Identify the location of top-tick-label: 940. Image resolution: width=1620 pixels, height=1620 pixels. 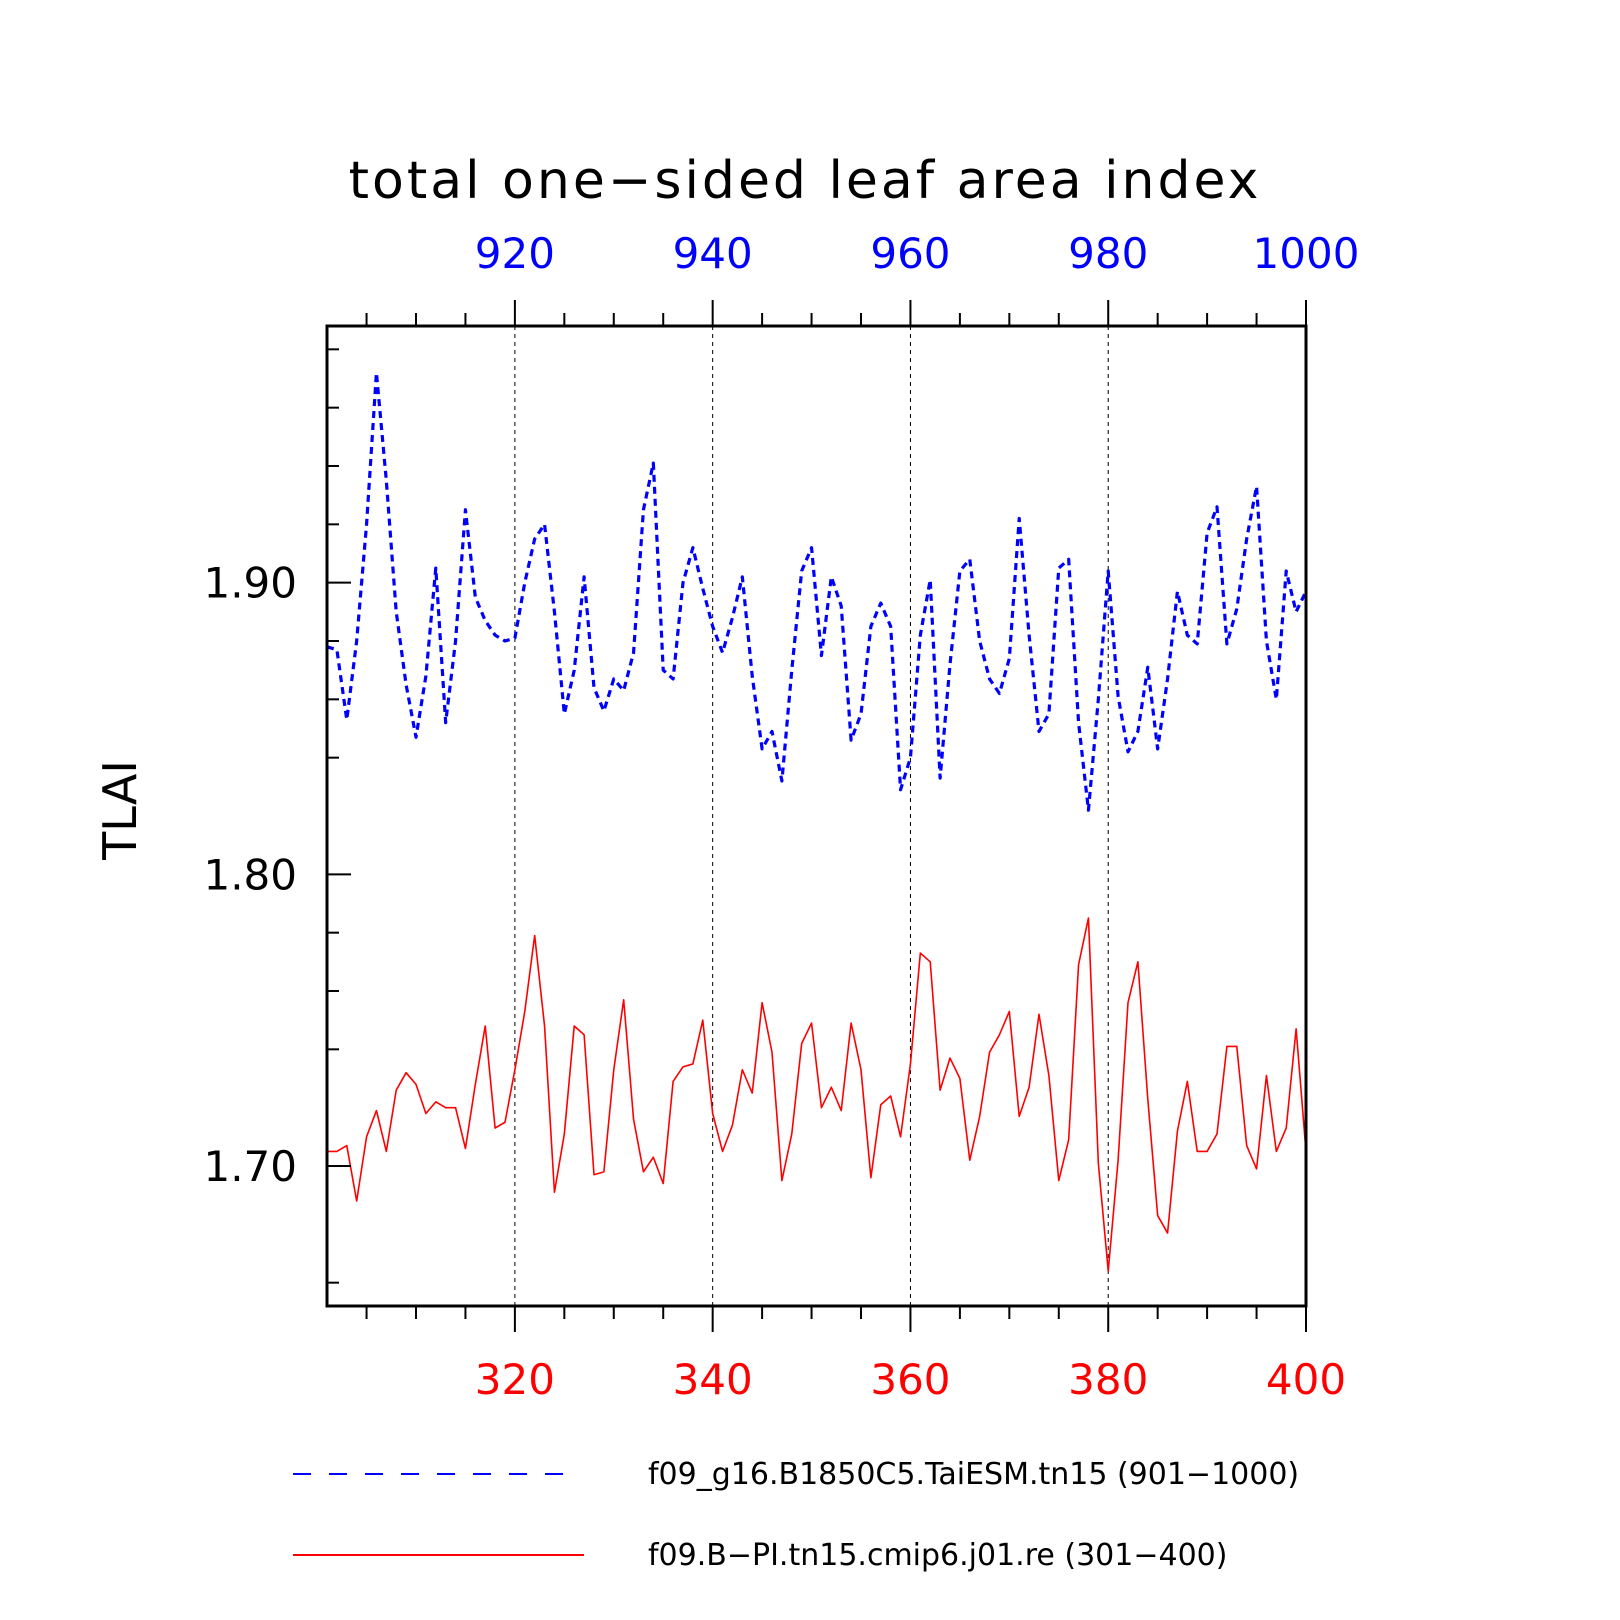
(713, 253).